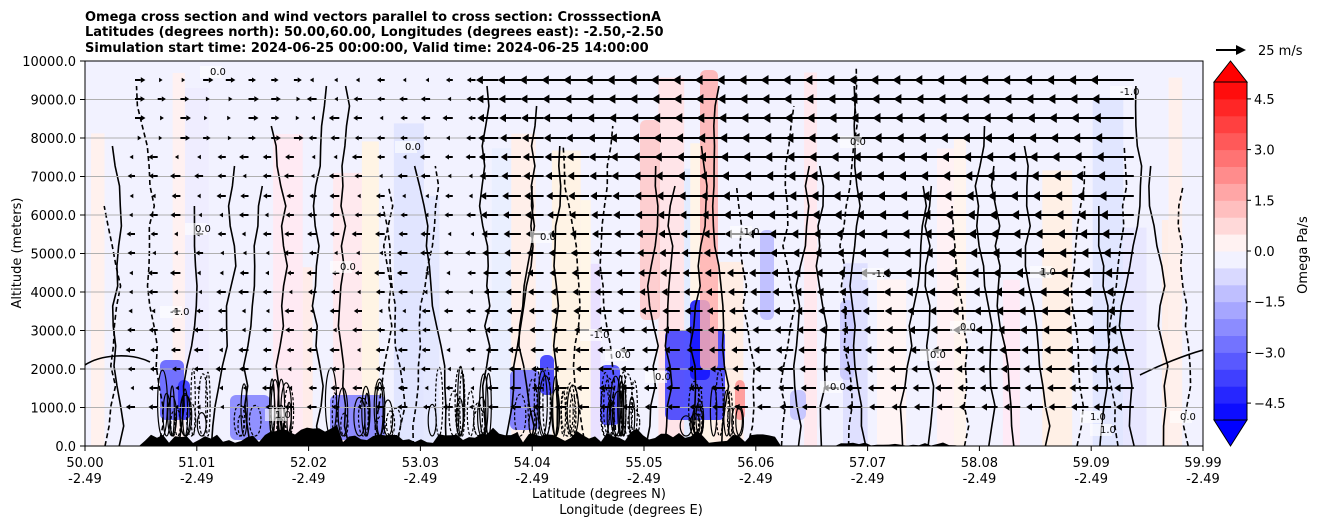  I want to click on y-tick-label: 2000.0, so click(54, 370).